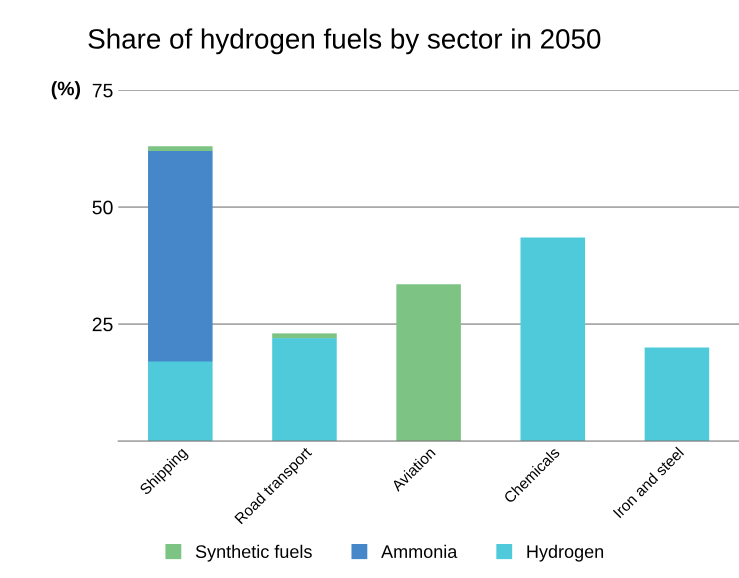 The height and width of the screenshot is (578, 739). Describe the element at coordinates (254, 553) in the screenshot. I see `legend-label: Synthetic fuels` at that location.